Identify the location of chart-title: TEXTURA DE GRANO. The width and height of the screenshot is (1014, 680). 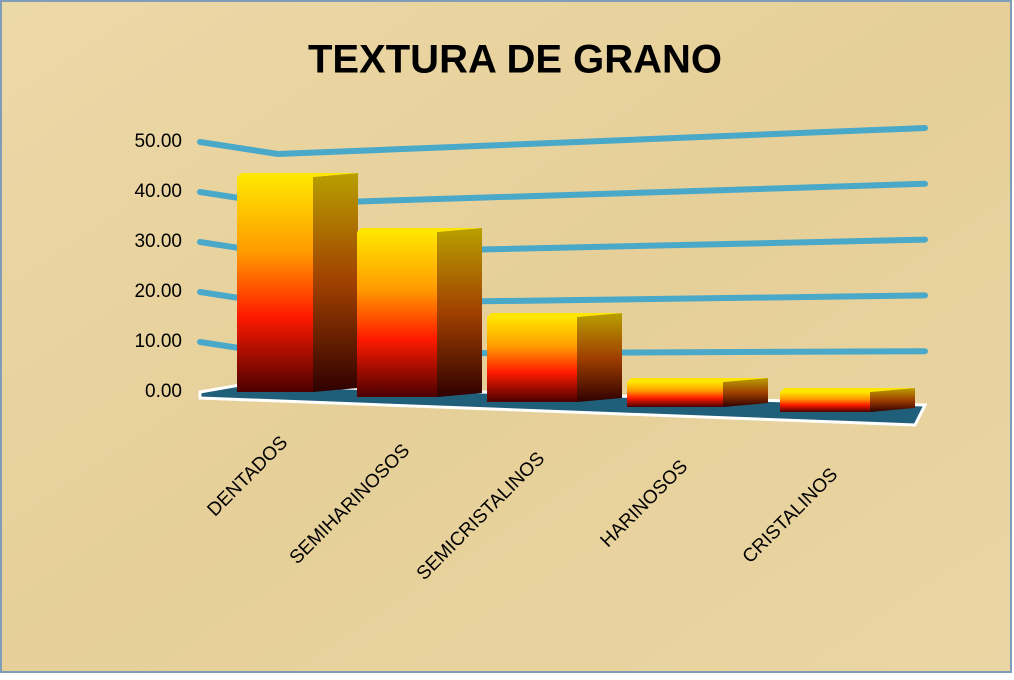
(515, 60).